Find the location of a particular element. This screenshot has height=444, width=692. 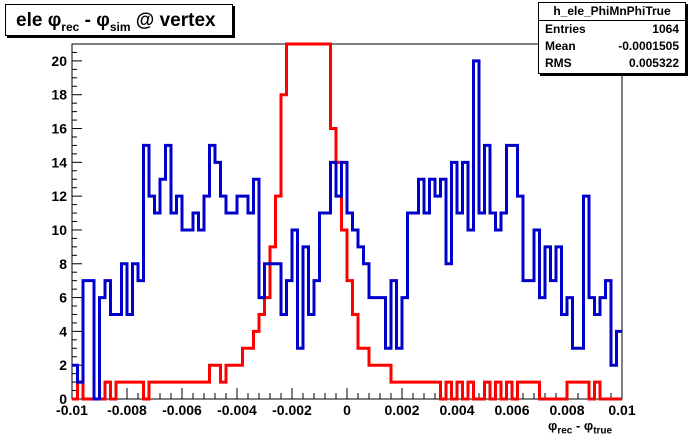

stats-row-entries: Entries 1064 is located at coordinates (612, 29).